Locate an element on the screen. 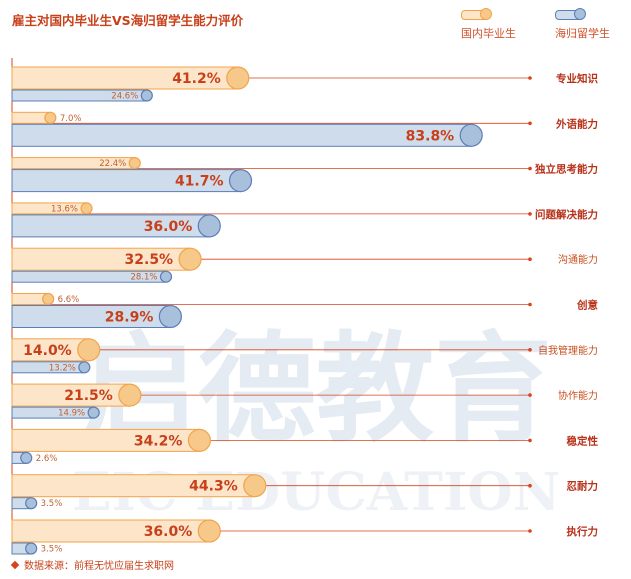 The width and height of the screenshot is (631, 579). bar-returnee is located at coordinates (241, 135).